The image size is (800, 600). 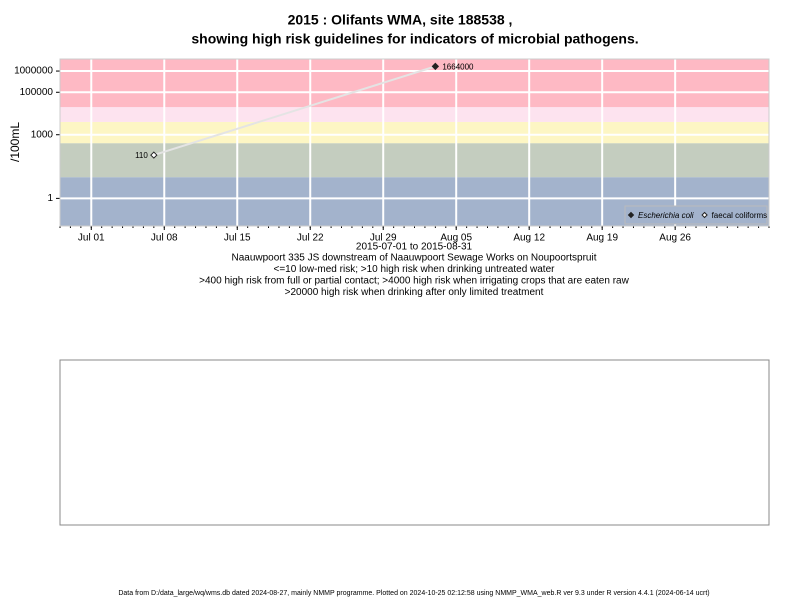 I want to click on trend-line, so click(x=294, y=111).